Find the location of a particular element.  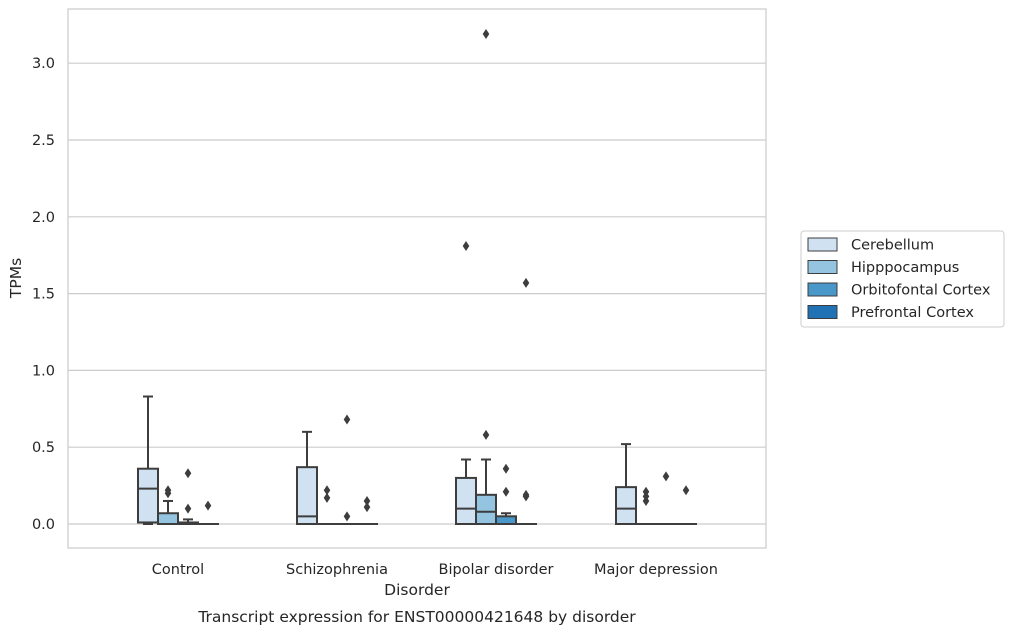

y-tick-label: 1.0 is located at coordinates (43, 371).